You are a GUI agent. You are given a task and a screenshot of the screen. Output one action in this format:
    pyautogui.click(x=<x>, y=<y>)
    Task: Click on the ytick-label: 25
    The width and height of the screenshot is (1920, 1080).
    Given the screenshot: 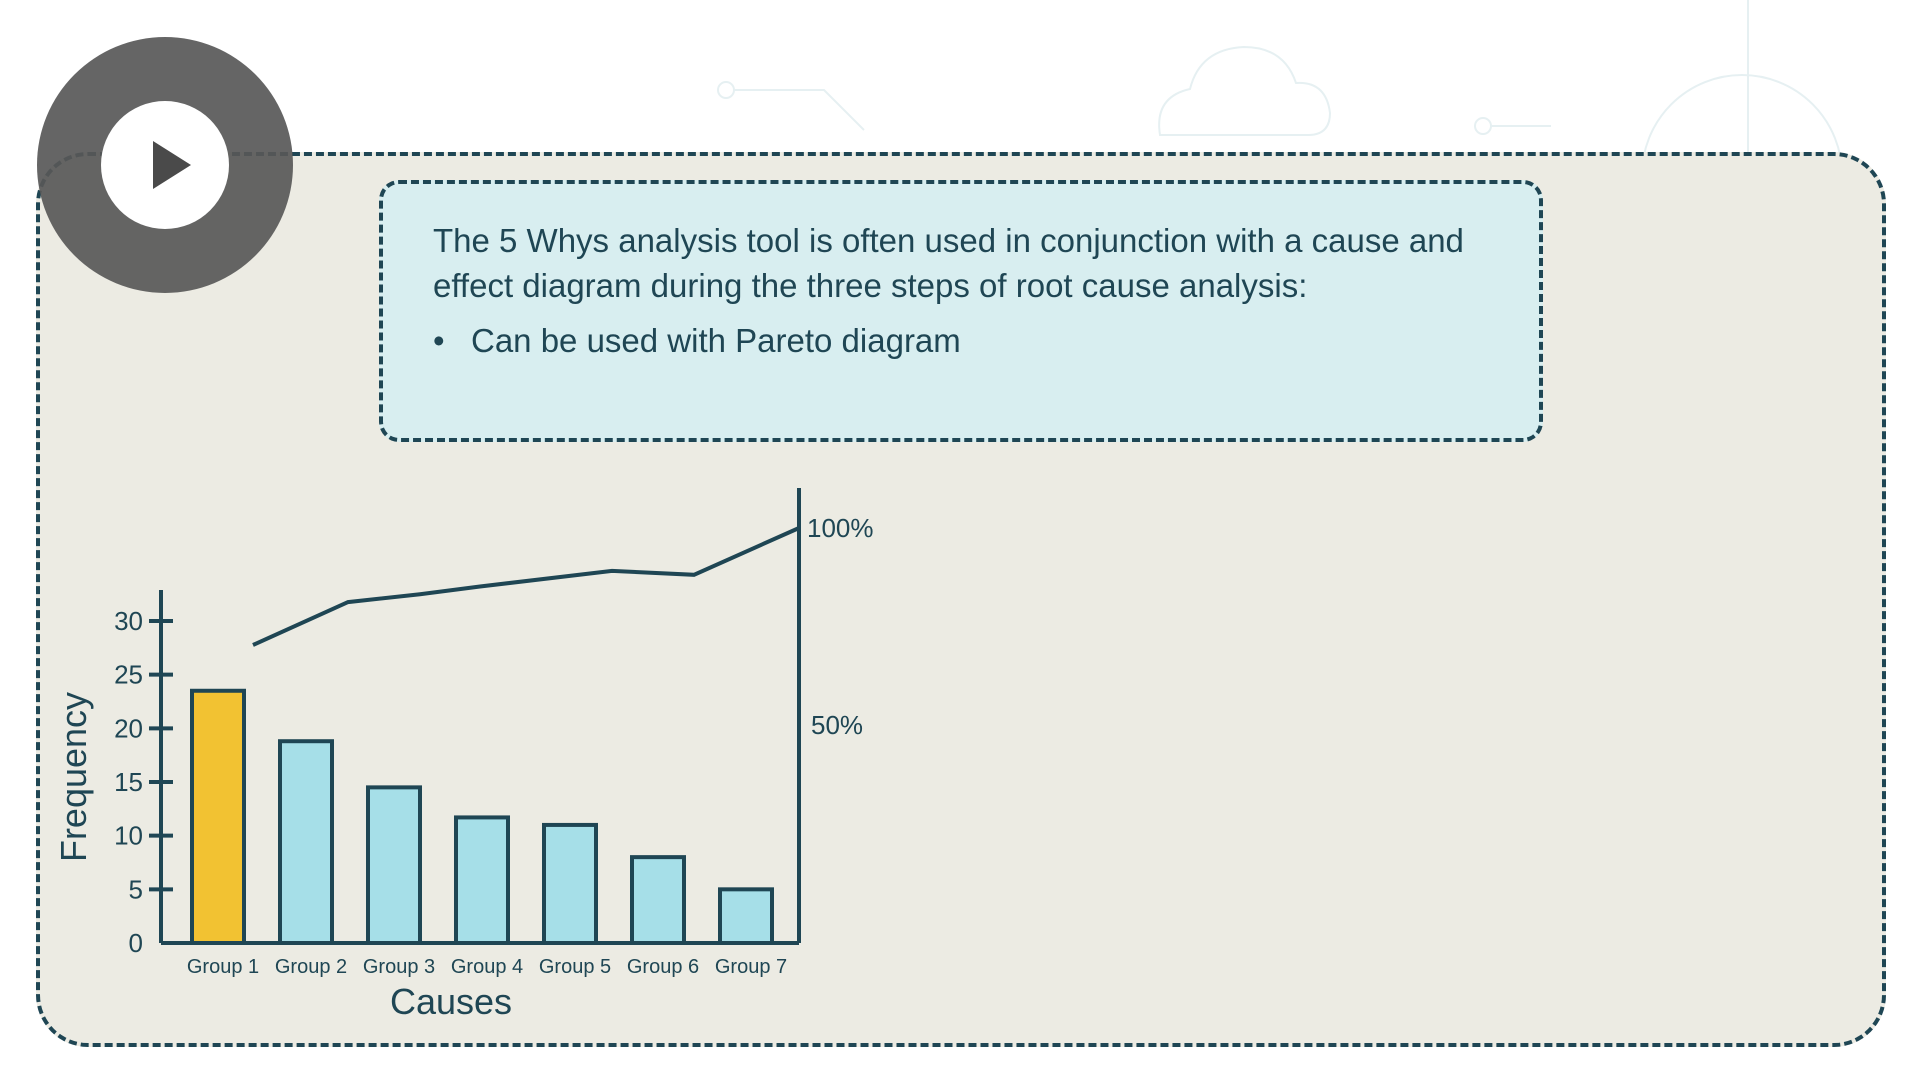 What is the action you would take?
    pyautogui.click(x=128, y=675)
    